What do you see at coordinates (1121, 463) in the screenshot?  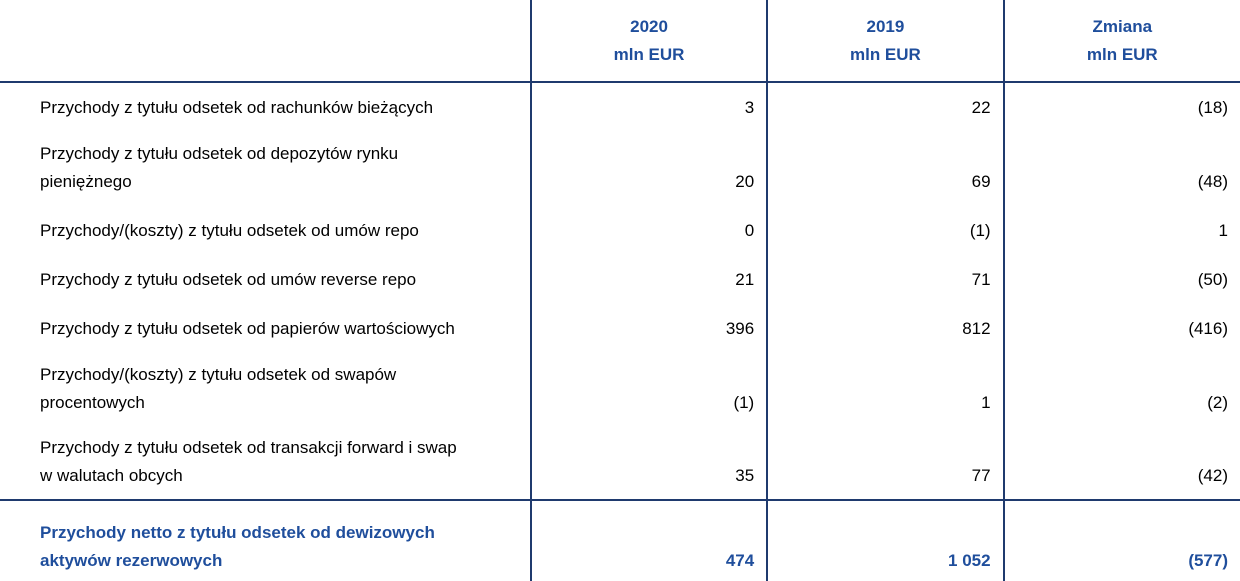 I see `value-cell: (42)` at bounding box center [1121, 463].